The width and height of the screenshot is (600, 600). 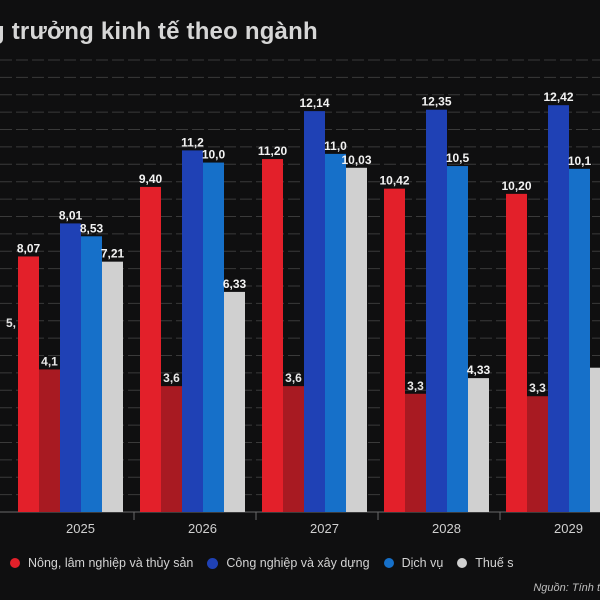 I want to click on legend-dot-tax, so click(x=462, y=563).